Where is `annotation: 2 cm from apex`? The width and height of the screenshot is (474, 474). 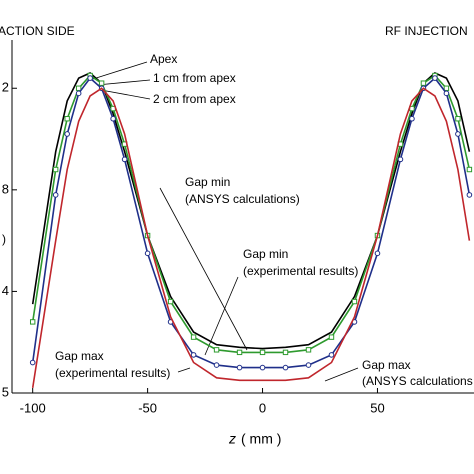 annotation: 2 cm from apex is located at coordinates (194, 99).